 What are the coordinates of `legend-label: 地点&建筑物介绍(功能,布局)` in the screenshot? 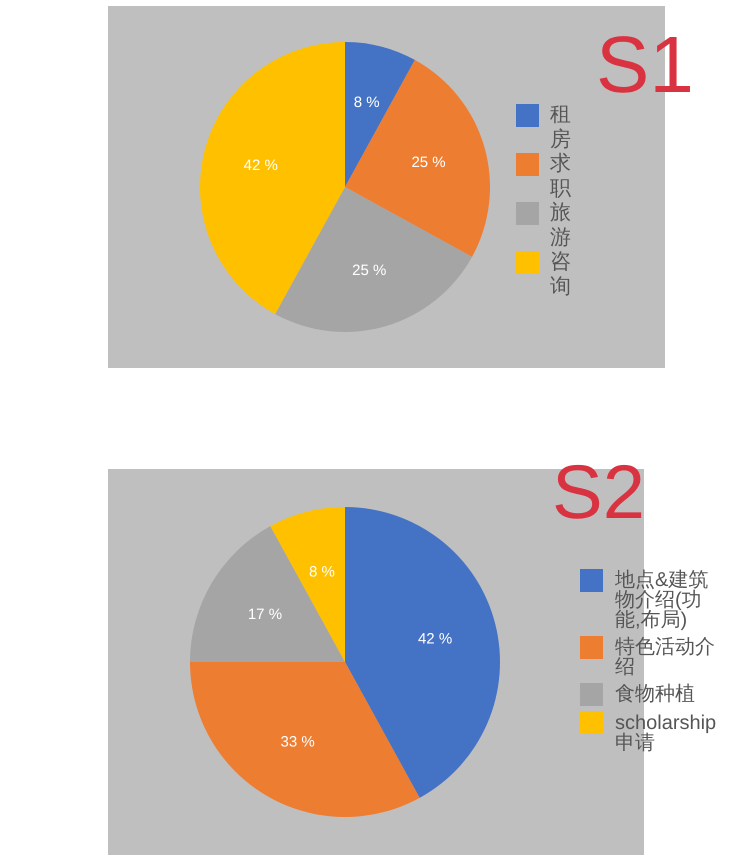 It's located at (662, 600).